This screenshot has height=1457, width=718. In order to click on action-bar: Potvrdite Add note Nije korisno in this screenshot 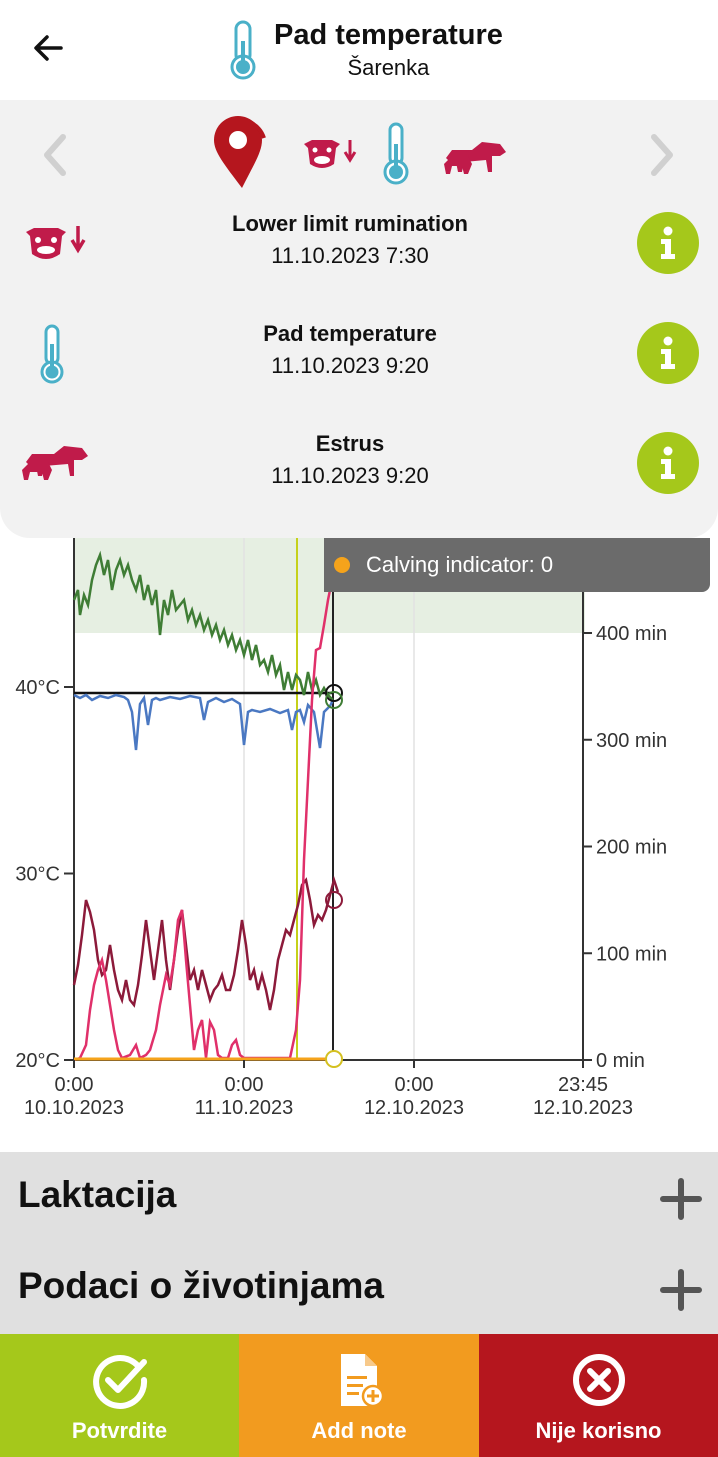, I will do `click(359, 1395)`.